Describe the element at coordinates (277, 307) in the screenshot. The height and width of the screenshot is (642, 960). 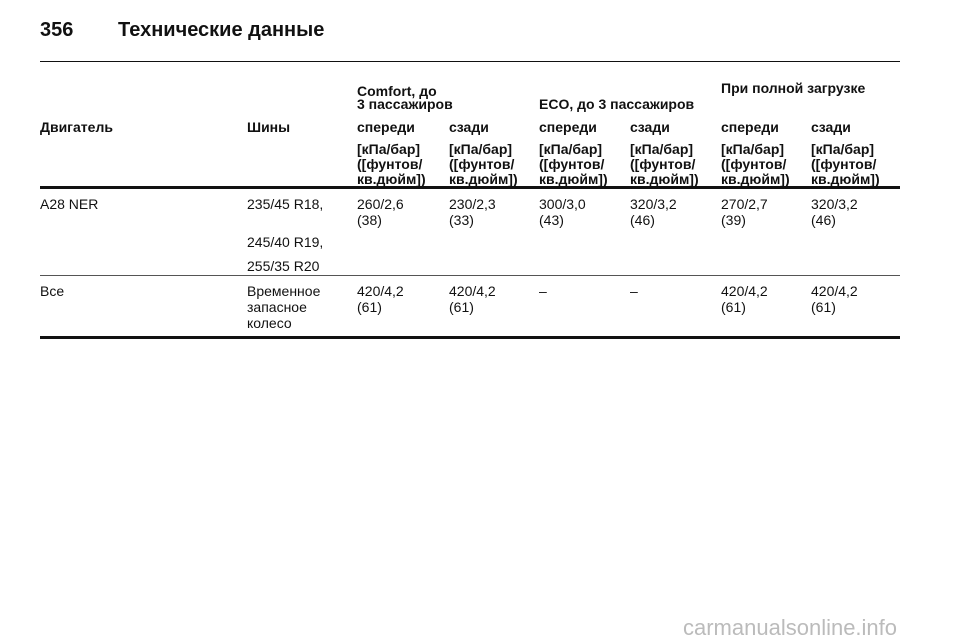
I see `tire-cell: запасное` at that location.